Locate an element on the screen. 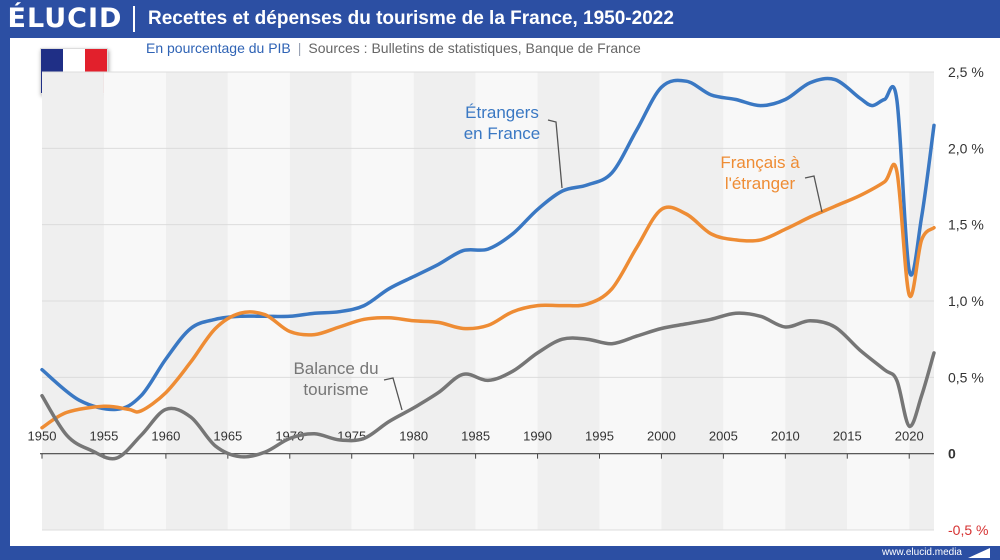 The height and width of the screenshot is (560, 1000). series-label: Étrangers is located at coordinates (502, 112).